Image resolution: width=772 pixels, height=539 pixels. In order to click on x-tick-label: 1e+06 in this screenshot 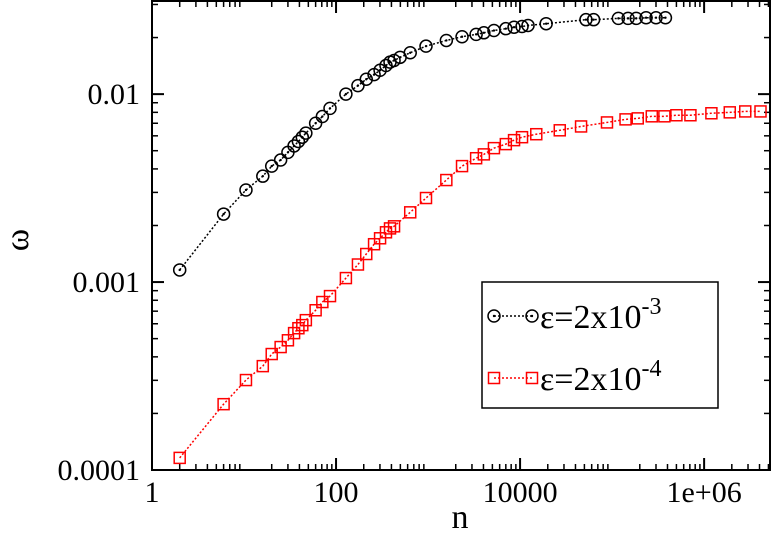, I will do `click(703, 492)`.